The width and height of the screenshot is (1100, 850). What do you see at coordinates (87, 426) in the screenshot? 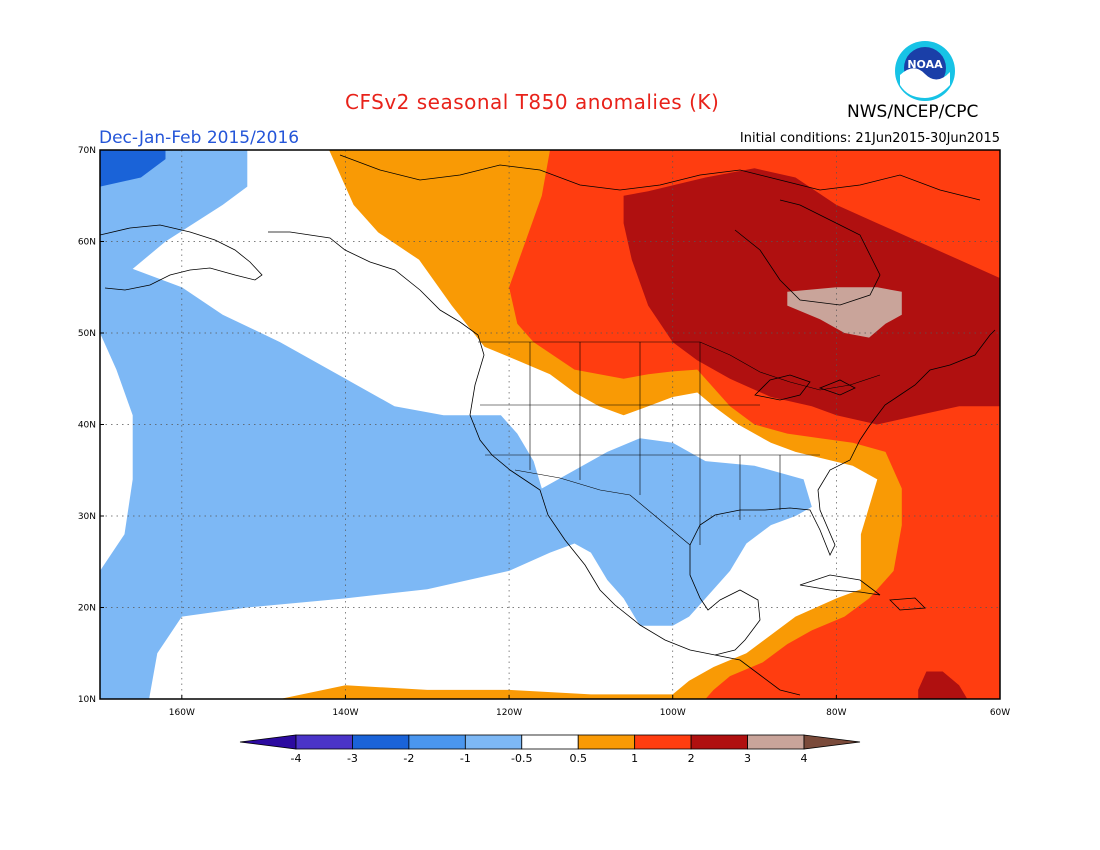
I see `lat-tick-label: 40N` at bounding box center [87, 426].